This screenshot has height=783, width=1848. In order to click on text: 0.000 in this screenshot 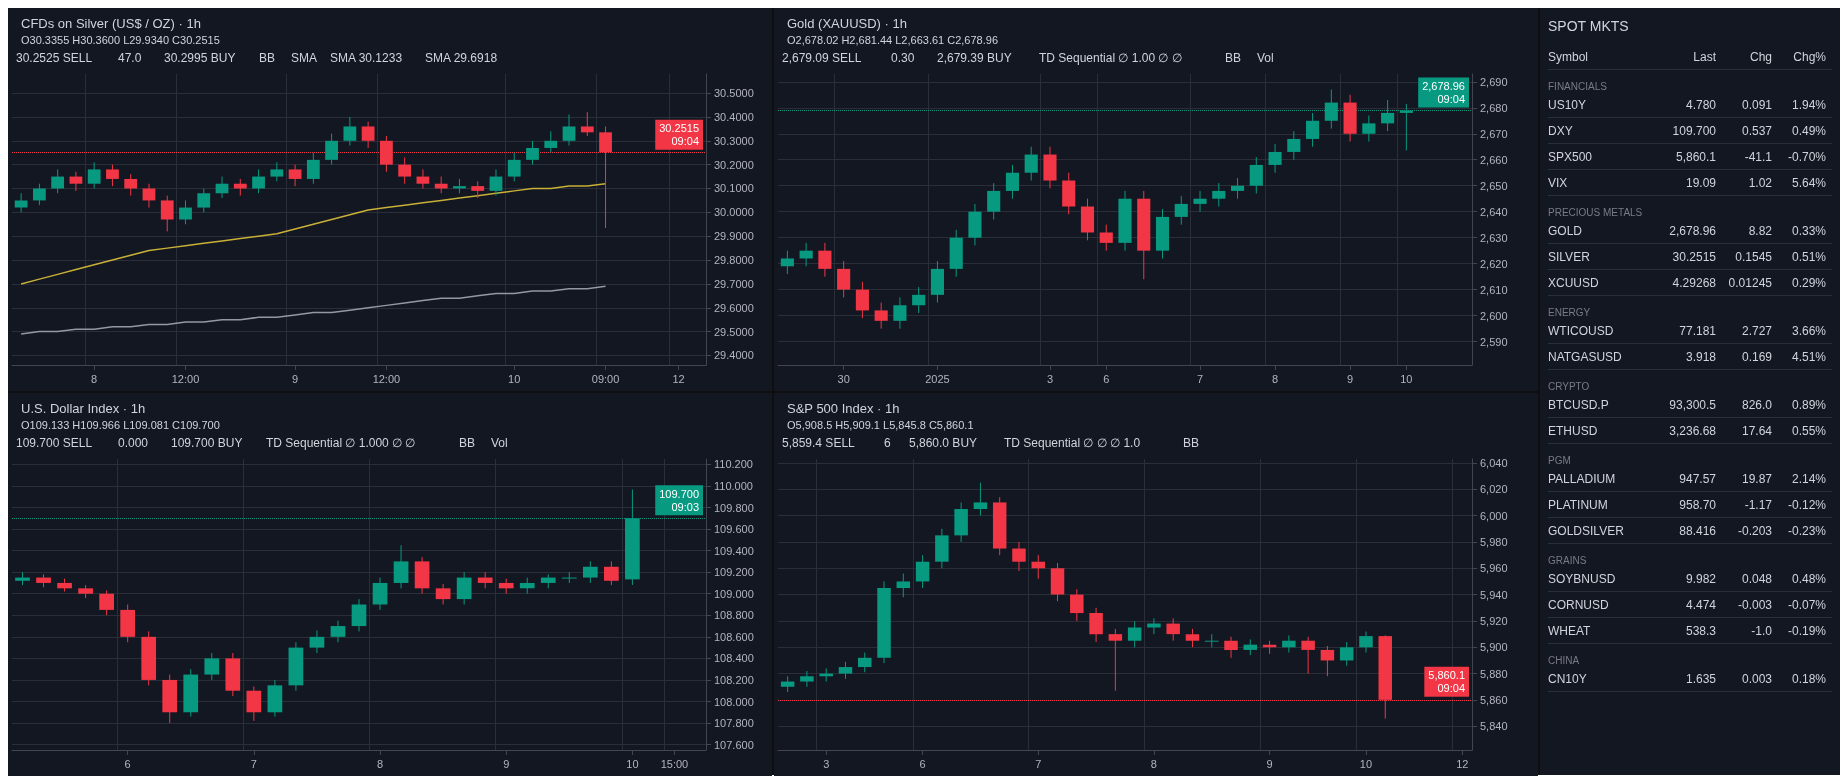, I will do `click(133, 442)`.